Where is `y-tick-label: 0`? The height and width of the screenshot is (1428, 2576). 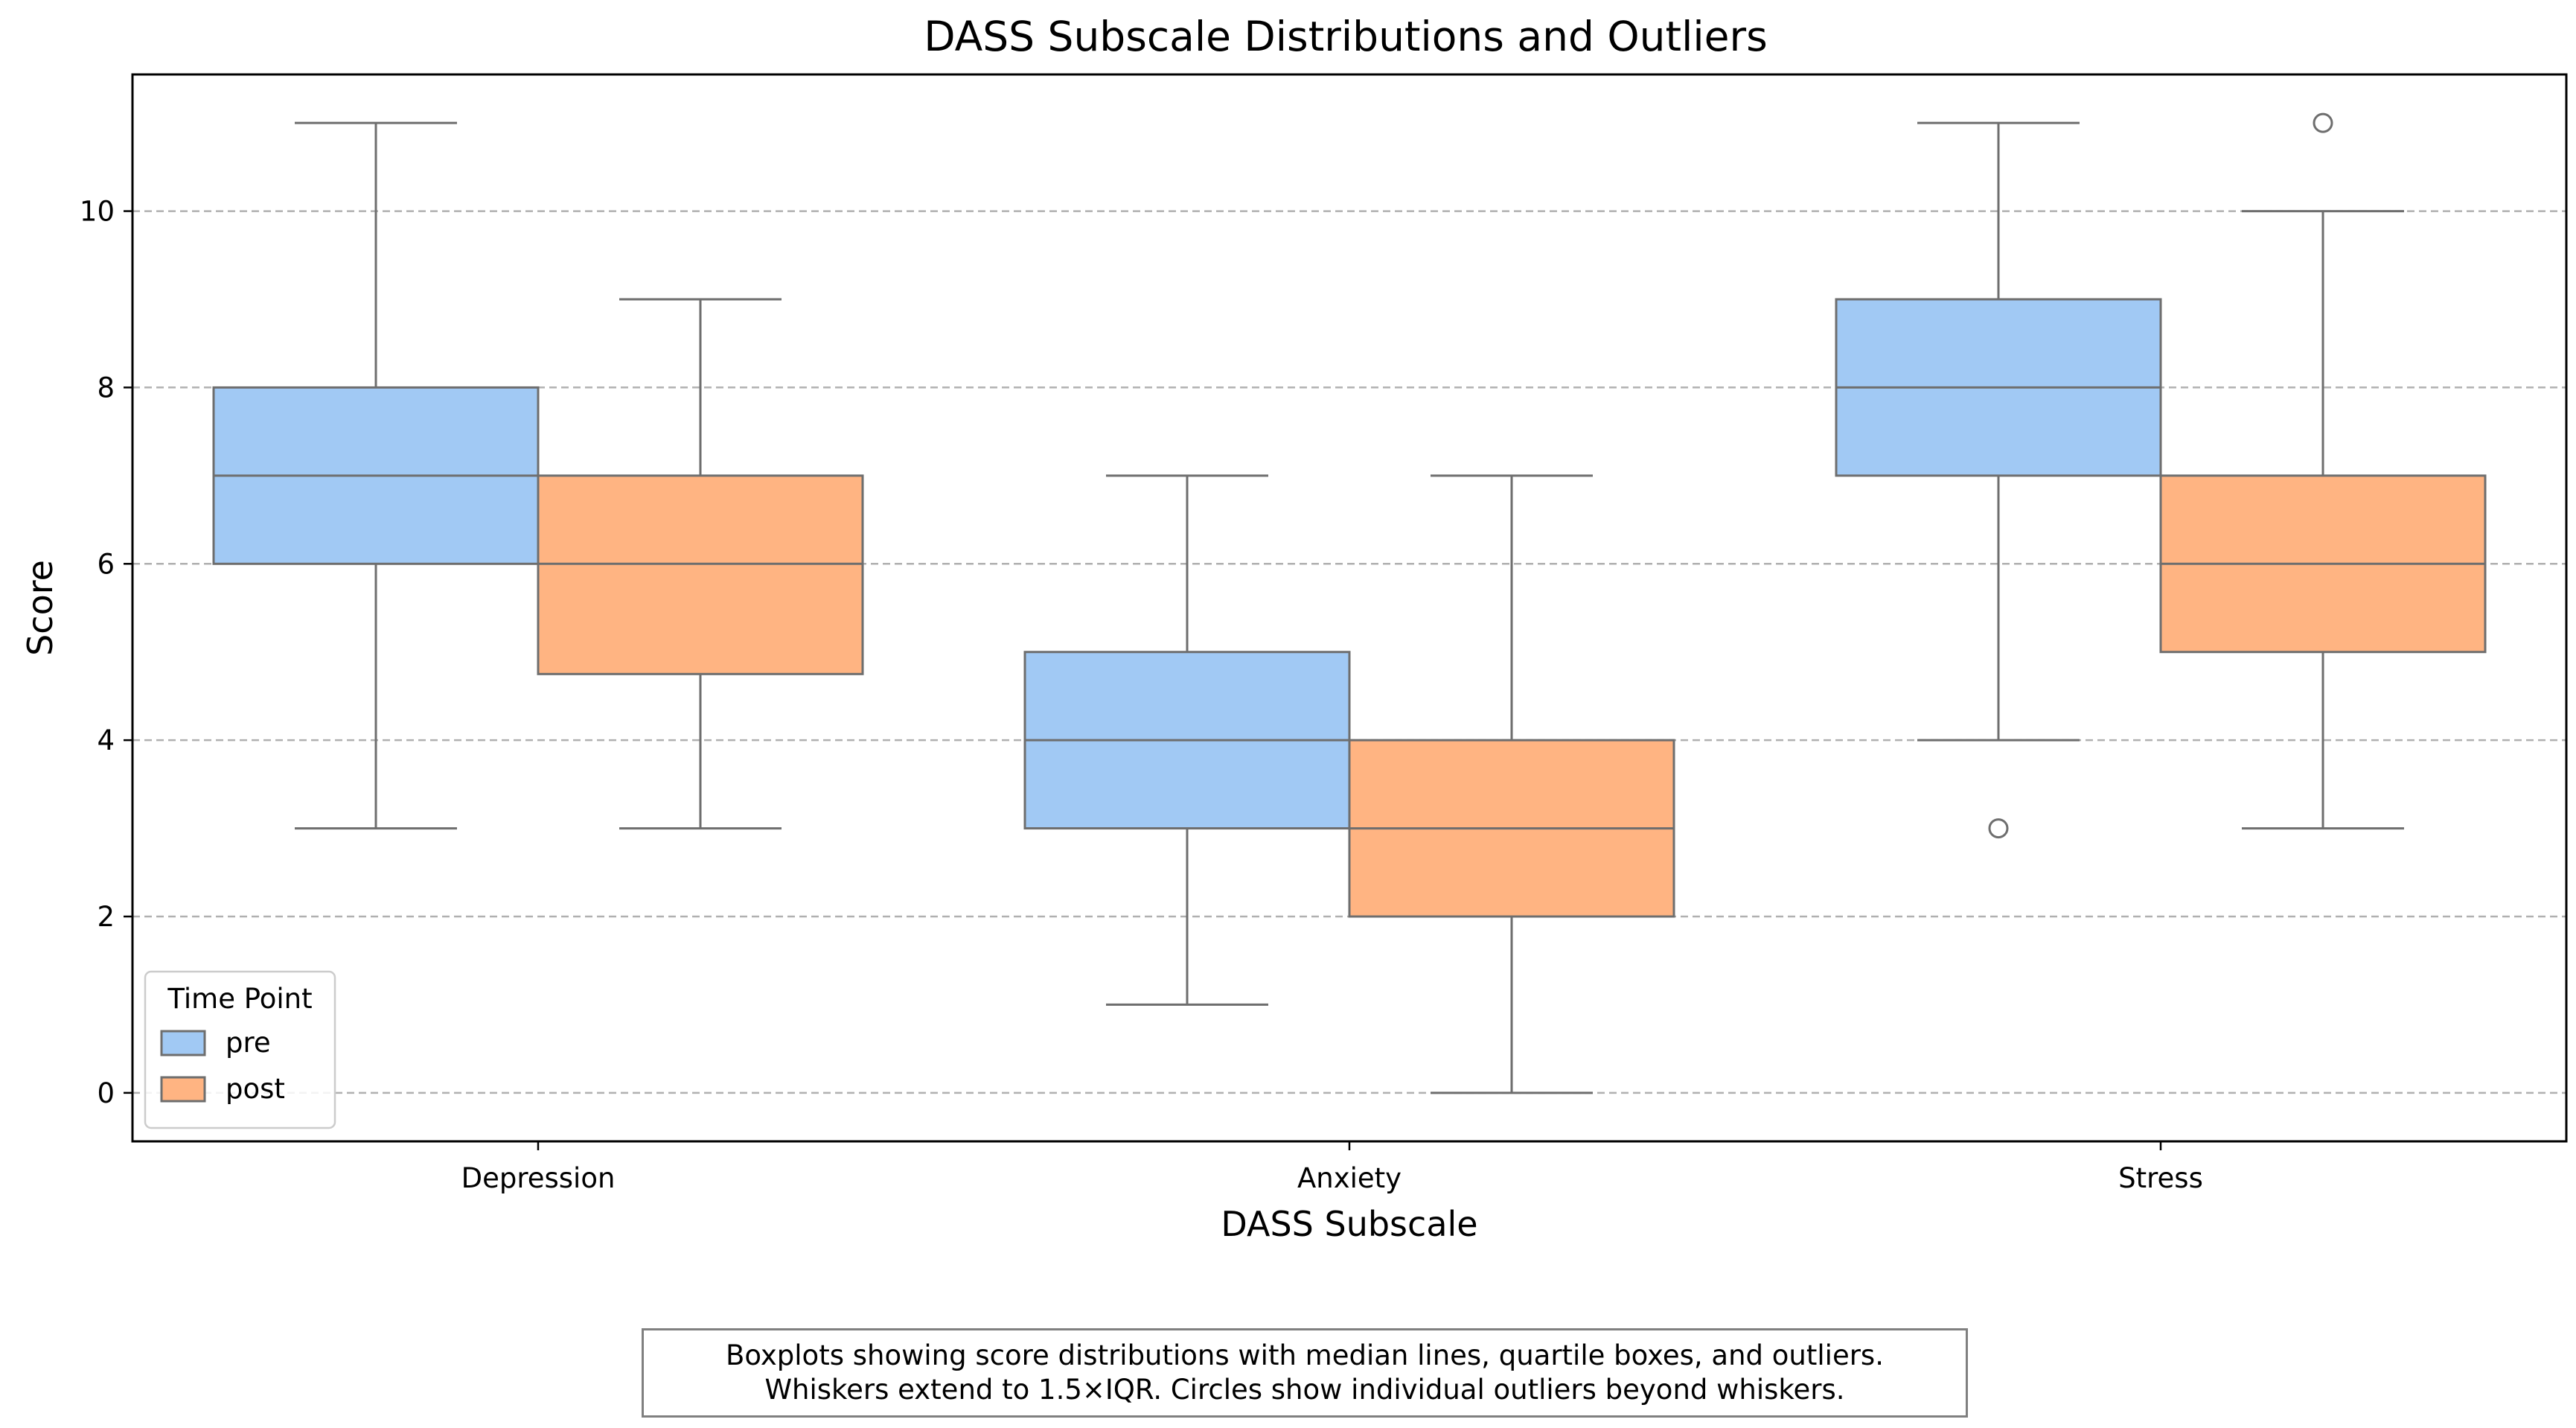 y-tick-label: 0 is located at coordinates (106, 1093).